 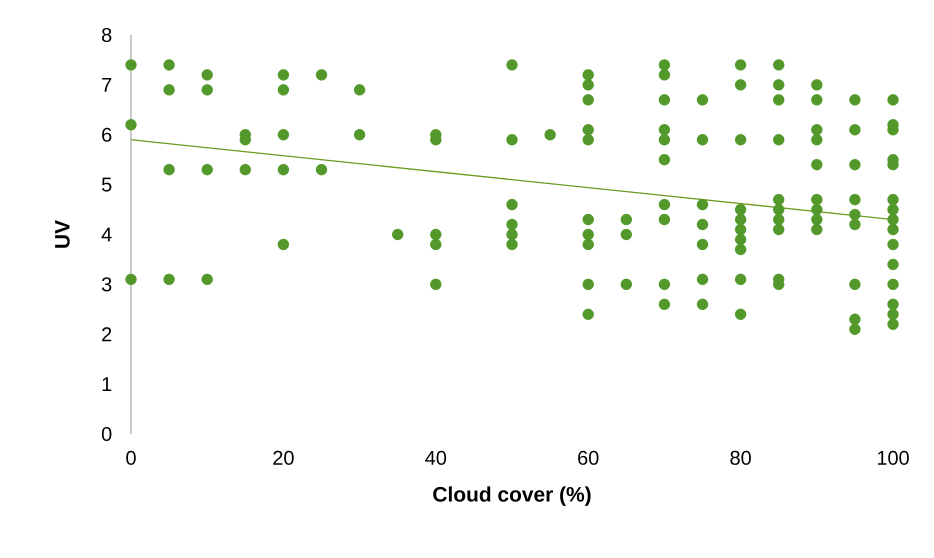 What do you see at coordinates (740, 457) in the screenshot?
I see `x-tick-label: 80` at bounding box center [740, 457].